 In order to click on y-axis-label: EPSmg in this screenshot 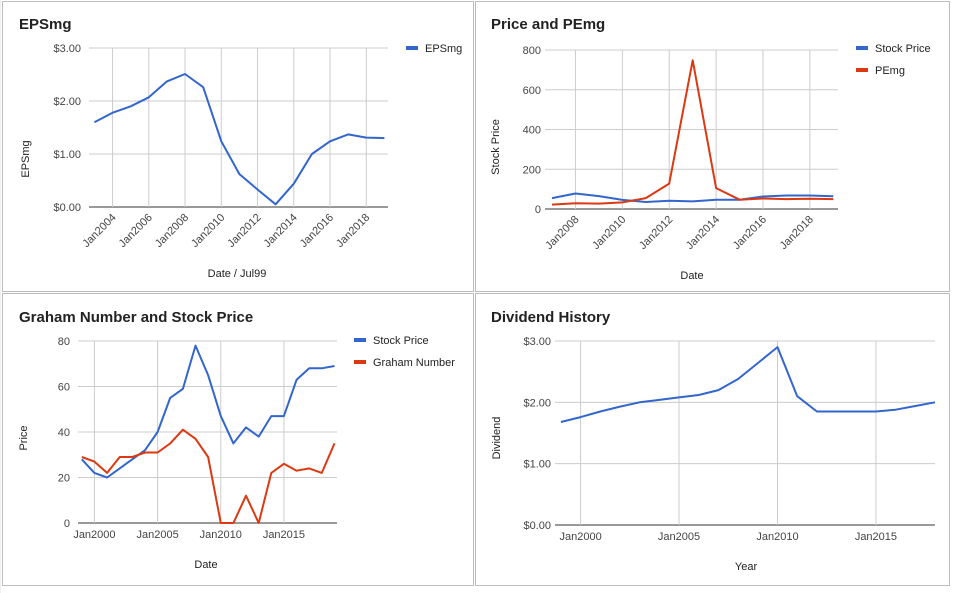, I will do `click(26, 158)`.